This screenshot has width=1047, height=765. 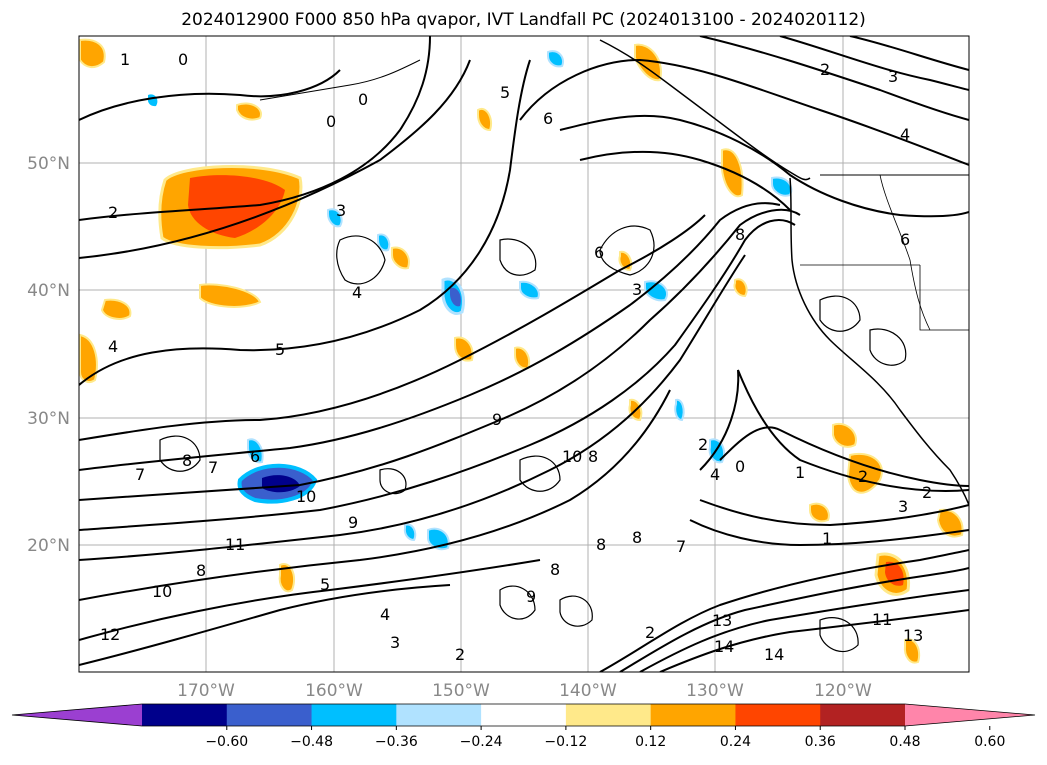 What do you see at coordinates (989, 742) in the screenshot?
I see `colorbar-tick-label: 0.60` at bounding box center [989, 742].